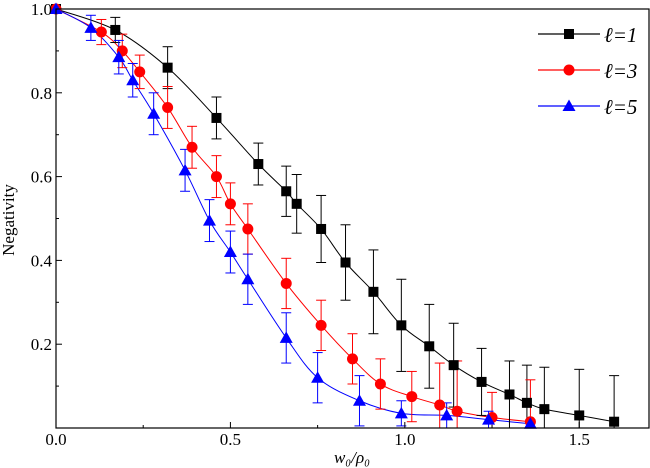  Describe the element at coordinates (55, 439) in the screenshot. I see `x-tick-label: 0.0` at that location.